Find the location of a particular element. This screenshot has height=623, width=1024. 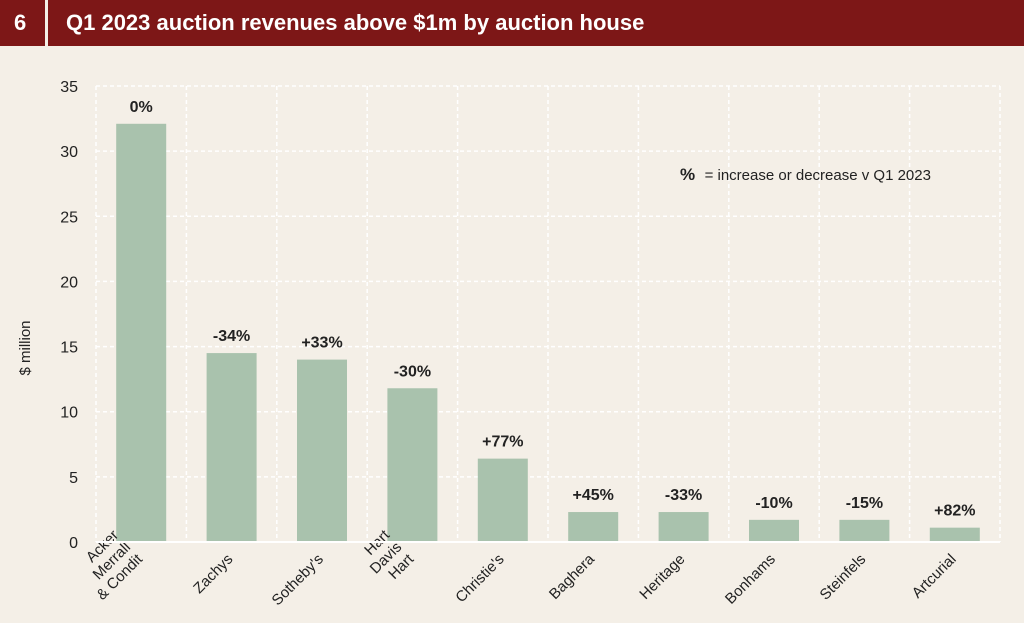

x-tick-label-line: Artcurial is located at coordinates (934, 576).